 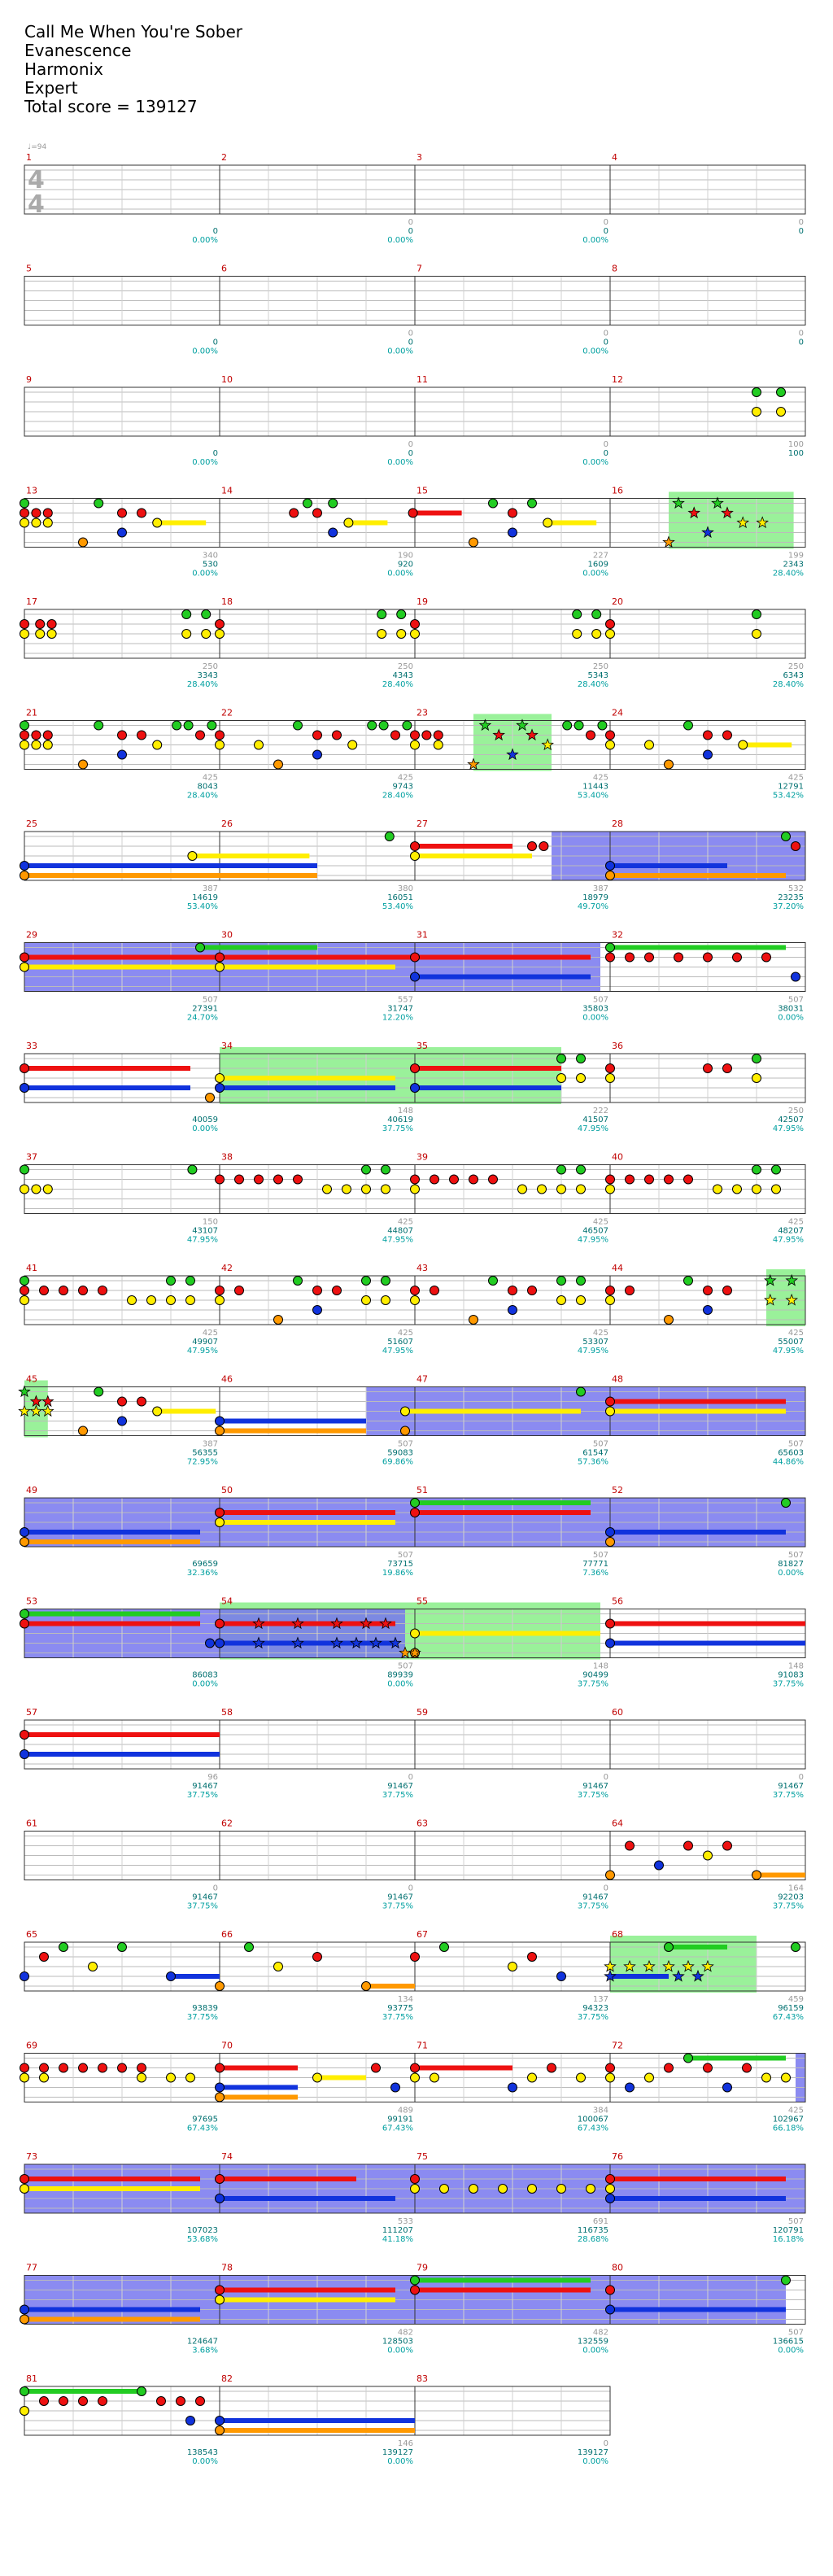 What do you see at coordinates (598, 565) in the screenshot?
I see `cumulative-score: 1609` at bounding box center [598, 565].